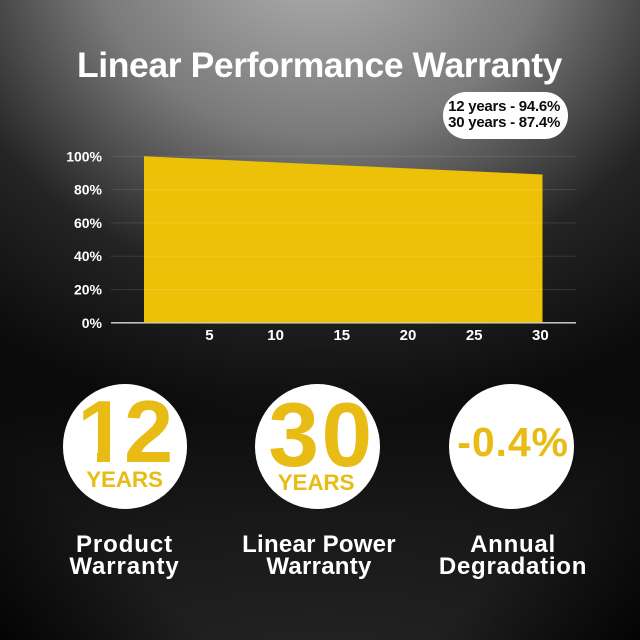 The image size is (640, 640). What do you see at coordinates (474, 335) in the screenshot?
I see `svg-text: 25` at bounding box center [474, 335].